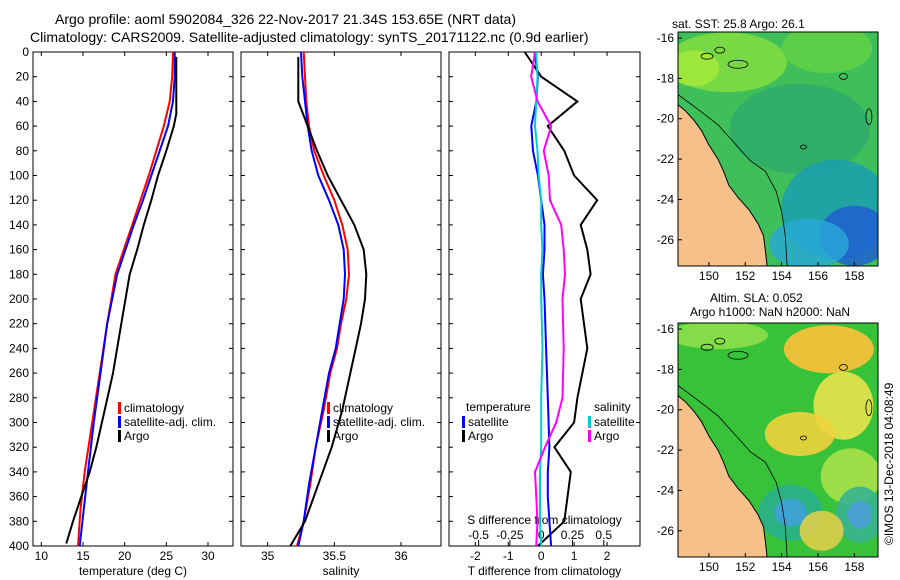  I want to click on y-tick-label: 160, so click(19, 250).